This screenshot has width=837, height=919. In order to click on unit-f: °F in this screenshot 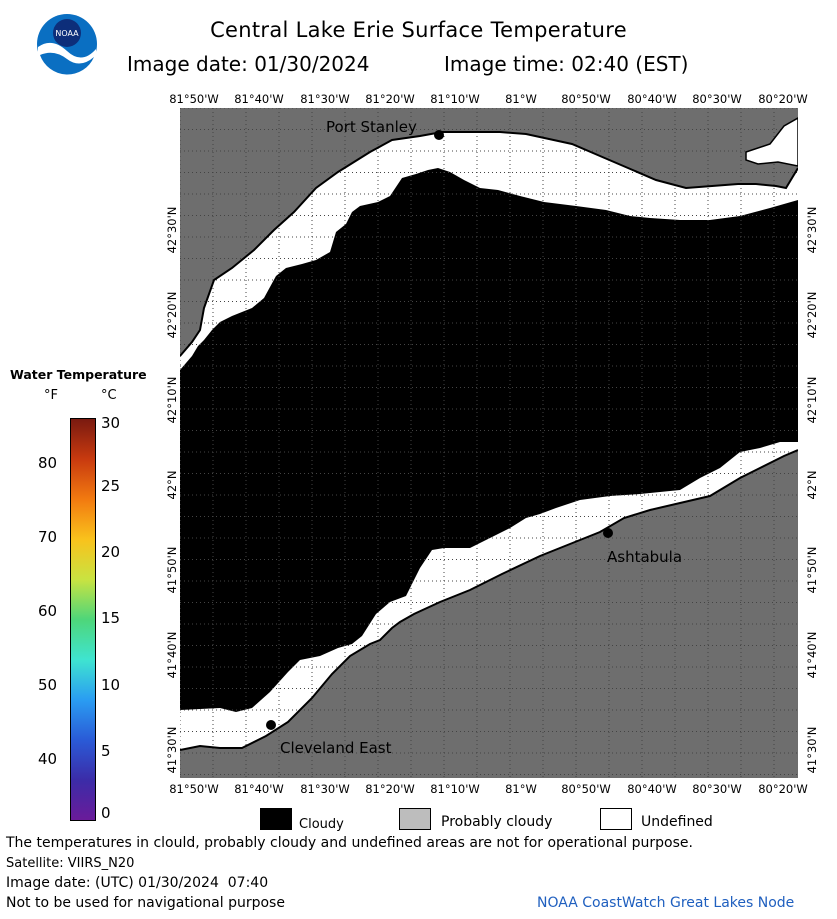, I will do `click(51, 395)`.